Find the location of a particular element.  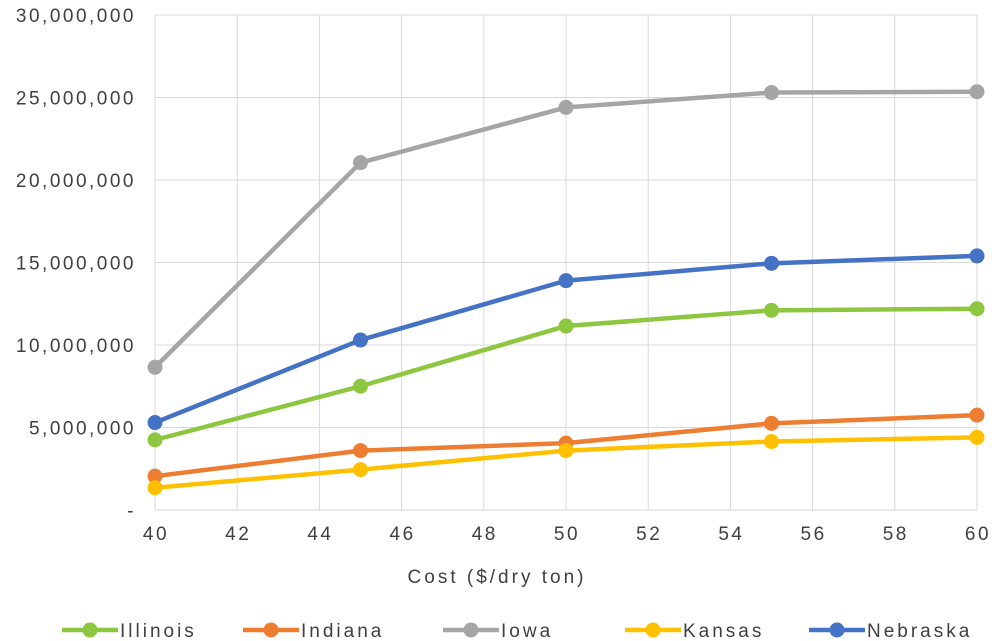

legend: Illinois Indiana Iowa Kansas Nebraska is located at coordinates (517, 631).